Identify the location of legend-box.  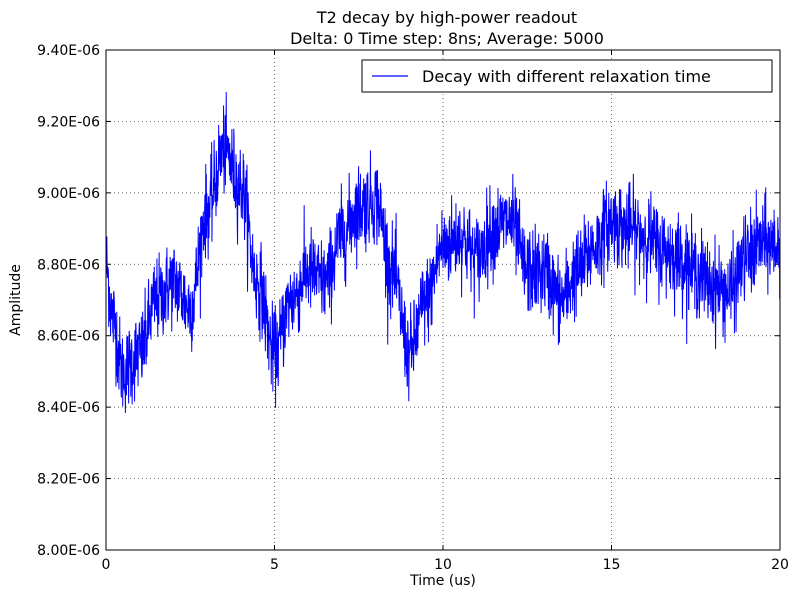
(567, 76).